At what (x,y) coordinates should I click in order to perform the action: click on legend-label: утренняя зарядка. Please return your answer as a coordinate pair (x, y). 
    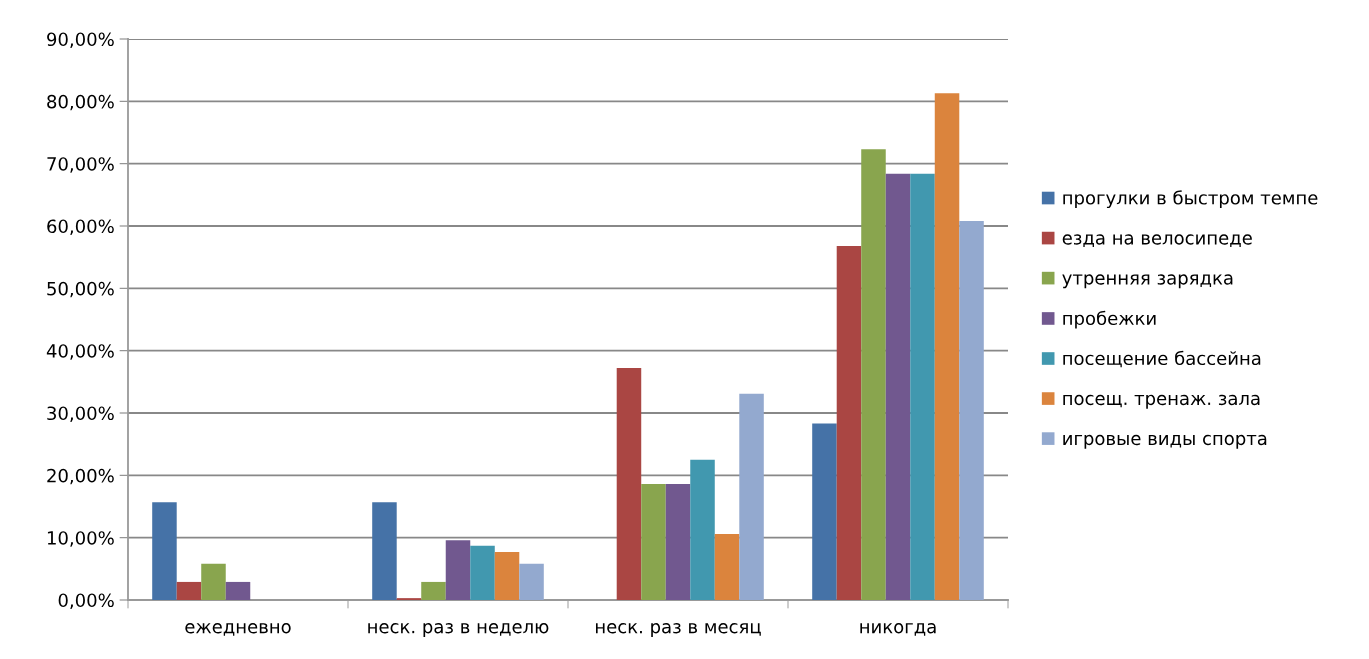
    Looking at the image, I should click on (1147, 281).